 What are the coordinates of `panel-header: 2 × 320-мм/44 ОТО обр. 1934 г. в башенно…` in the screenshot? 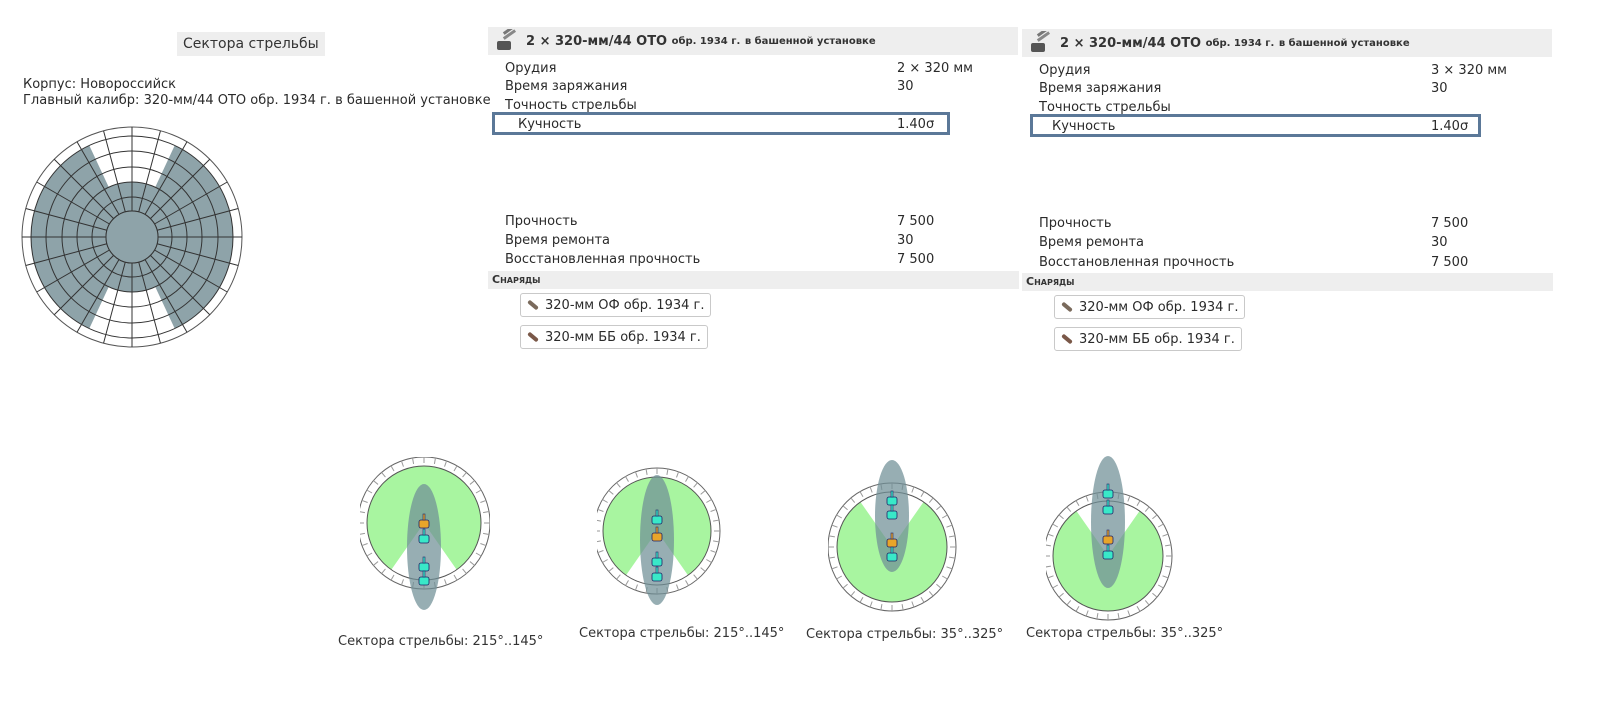 It's located at (753, 41).